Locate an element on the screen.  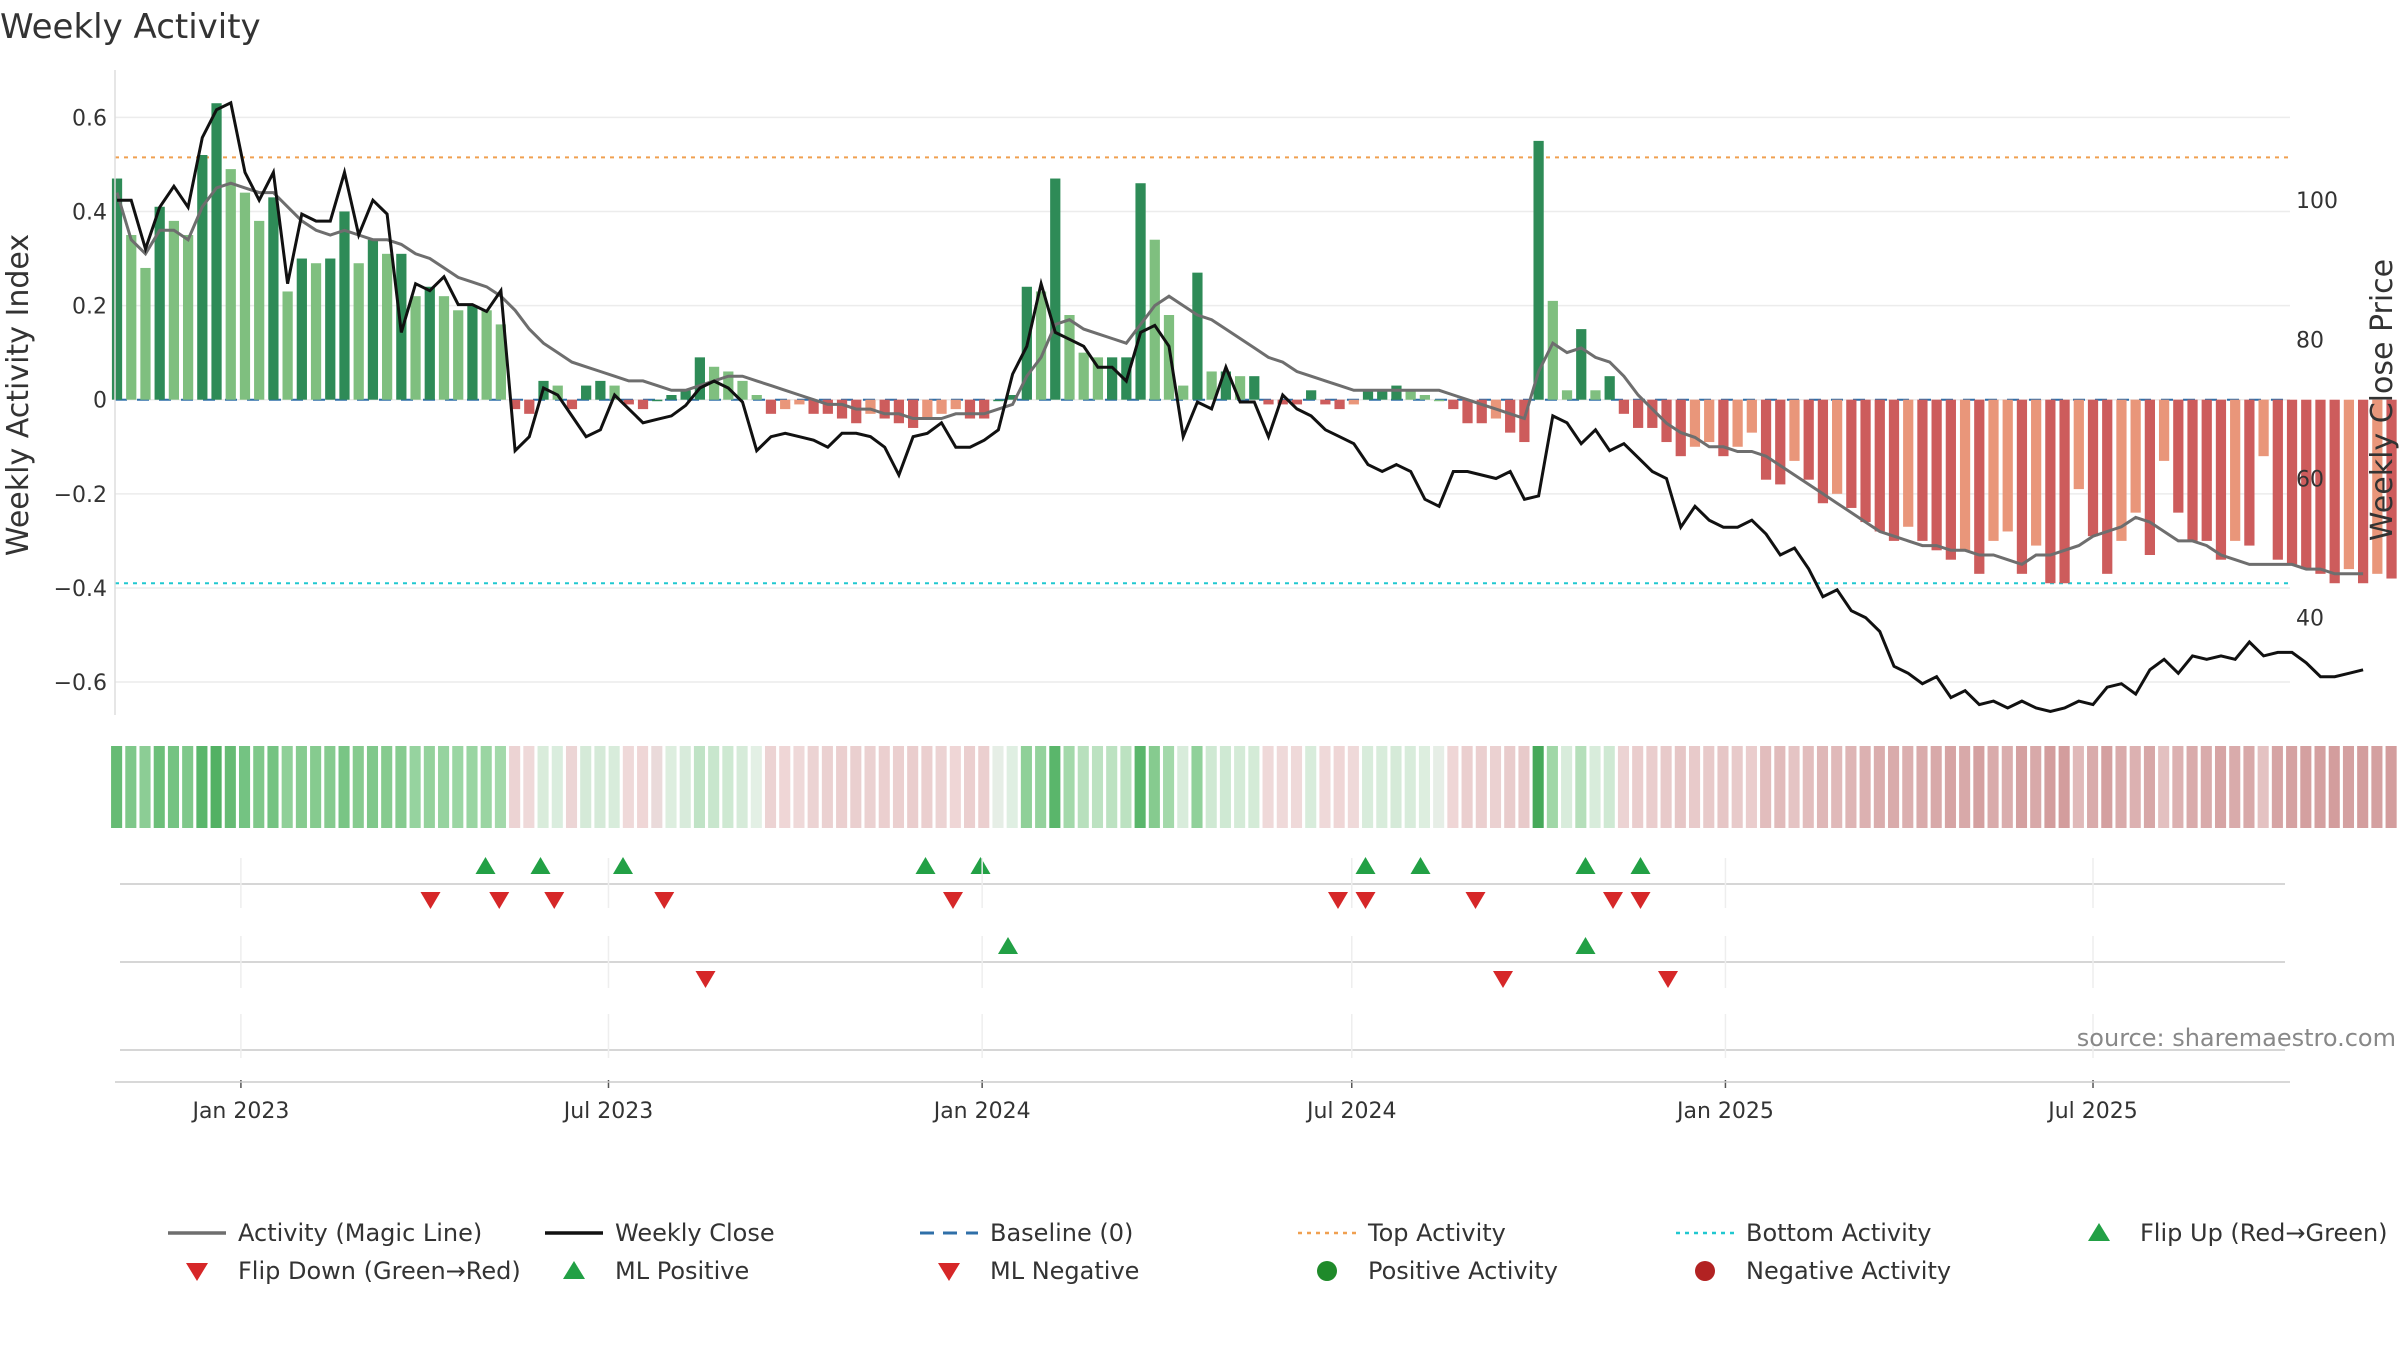
legend-item: ML Negative is located at coordinates (1038, 1271).